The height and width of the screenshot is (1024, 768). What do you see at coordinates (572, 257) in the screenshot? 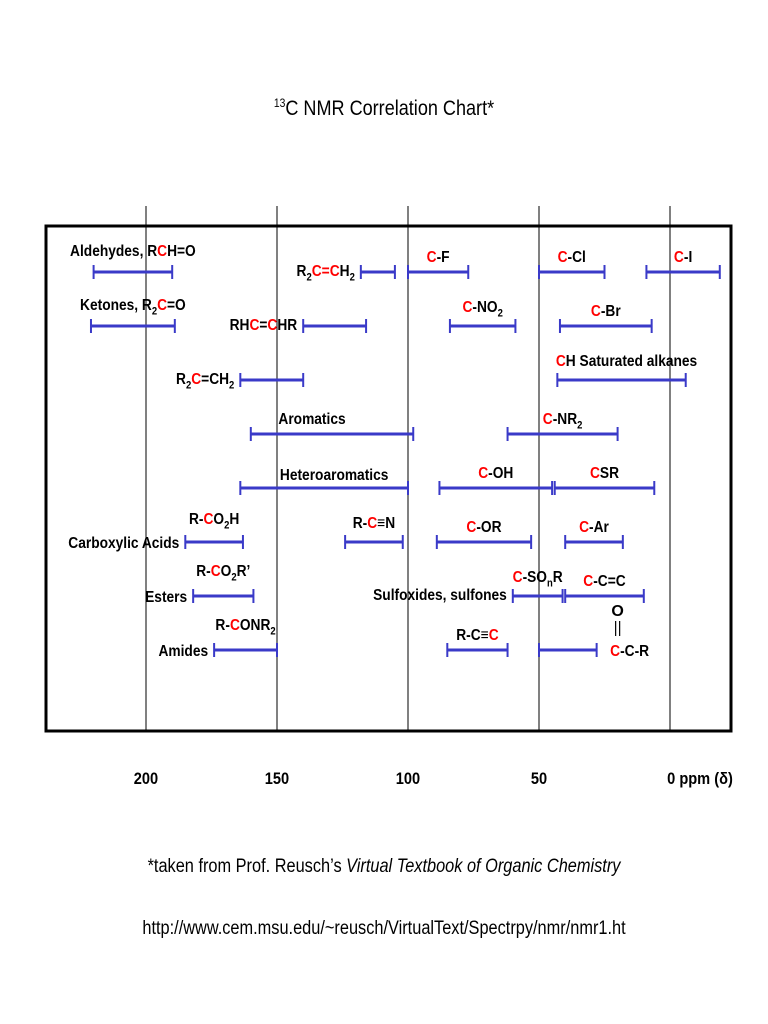
I see `range-label-4: C-Cl` at bounding box center [572, 257].